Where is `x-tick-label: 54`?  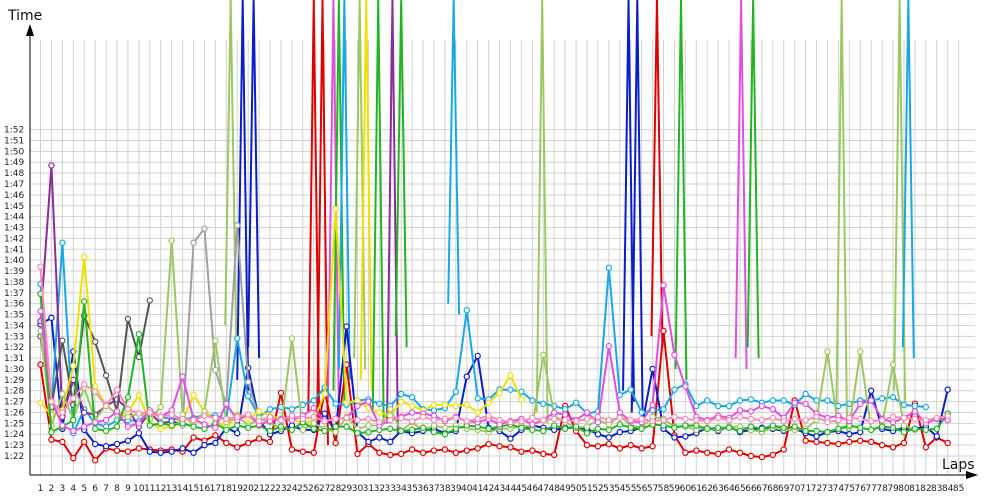
x-tick-label: 54 is located at coordinates (620, 489).